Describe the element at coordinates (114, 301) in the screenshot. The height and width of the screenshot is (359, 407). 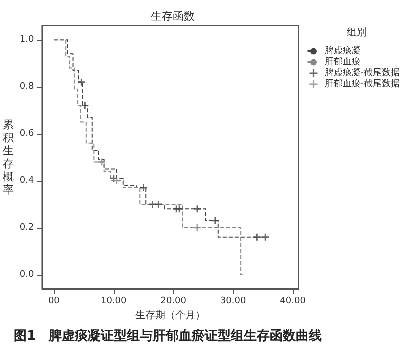
I see `x-tick-label: 10.00` at that location.